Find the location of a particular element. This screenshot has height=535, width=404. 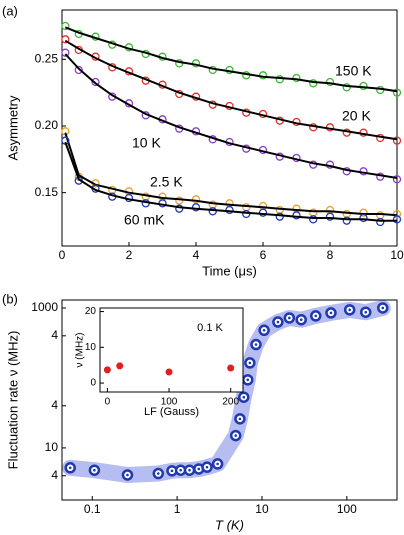

series-label: 150 K is located at coordinates (353, 71).